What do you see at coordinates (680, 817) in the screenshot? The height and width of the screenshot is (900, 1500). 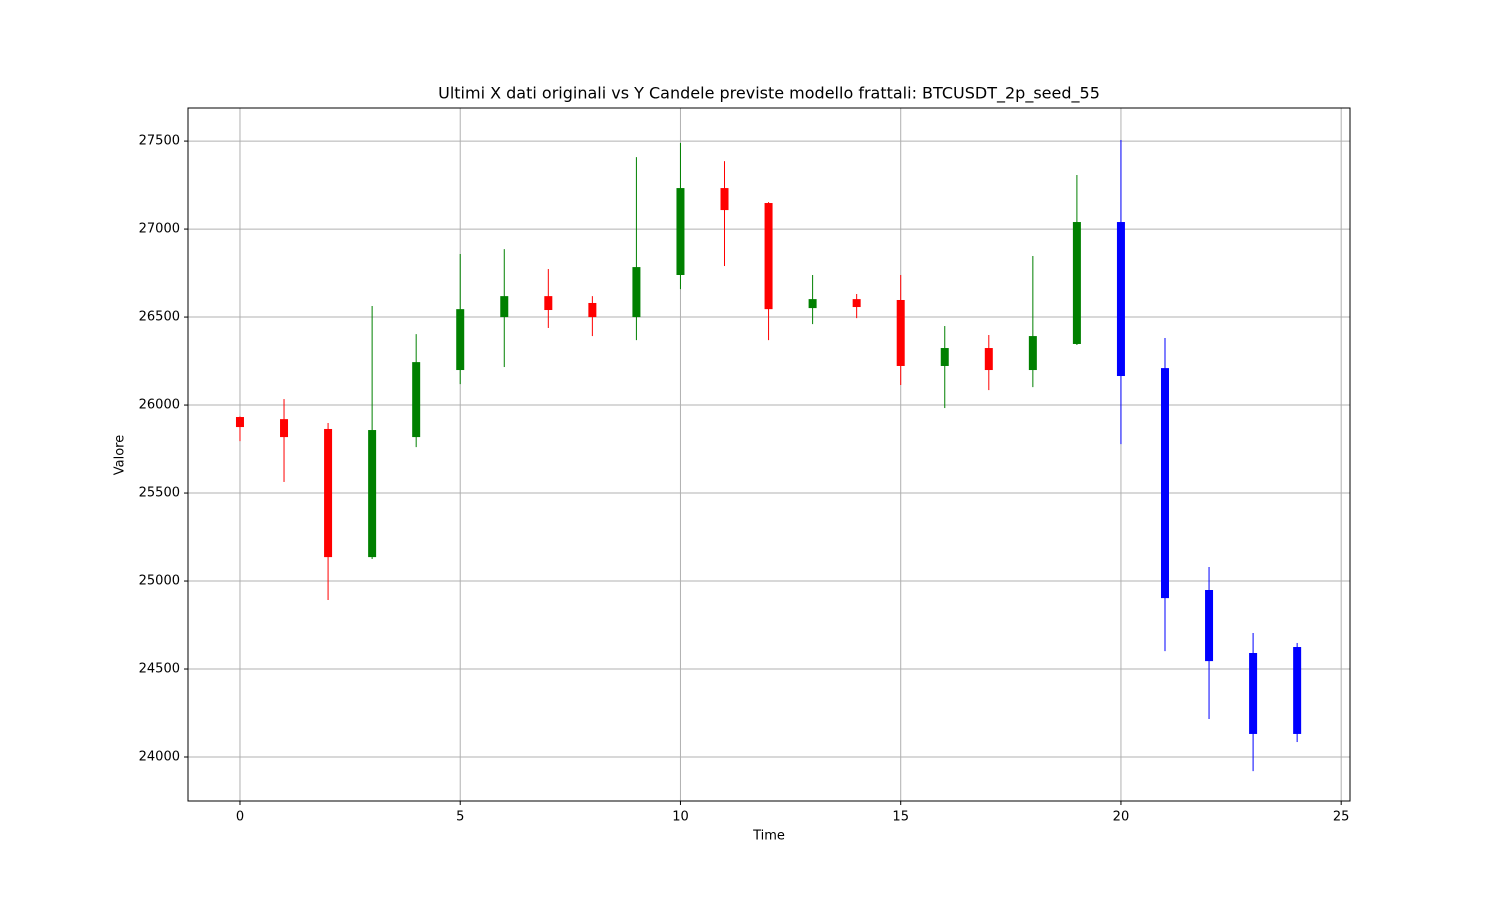 I see `x-tick-label: 10` at bounding box center [680, 817].